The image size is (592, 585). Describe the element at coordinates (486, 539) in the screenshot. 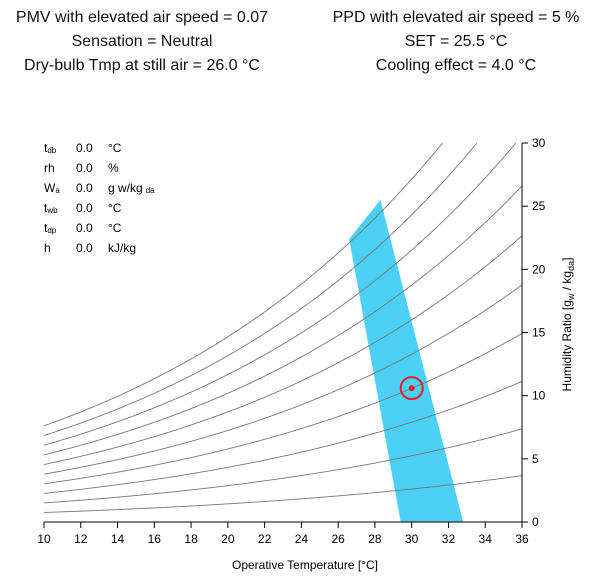

I see `x-tick-label: 34` at that location.